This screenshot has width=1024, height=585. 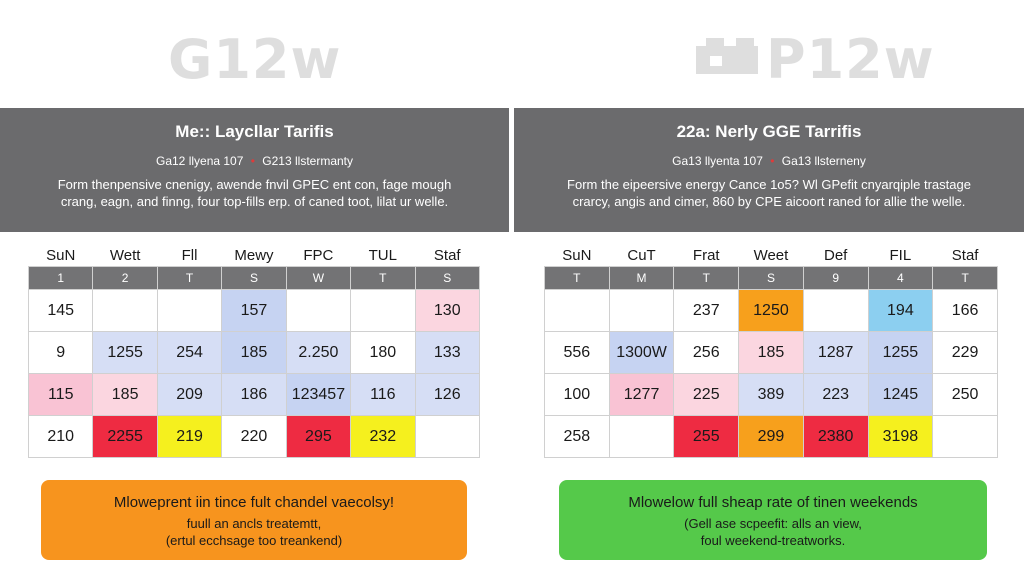 What do you see at coordinates (307, 161) in the screenshot?
I see `subtitle-part-b: G213 llstermanty` at bounding box center [307, 161].